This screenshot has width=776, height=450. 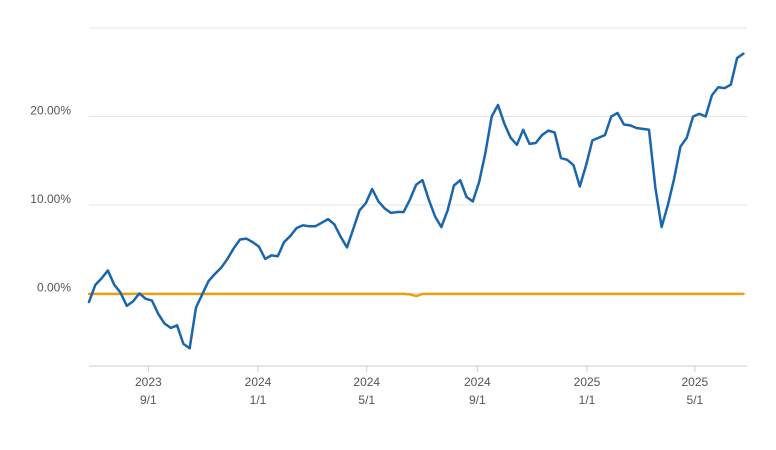 I want to click on series-line, so click(x=416, y=295).